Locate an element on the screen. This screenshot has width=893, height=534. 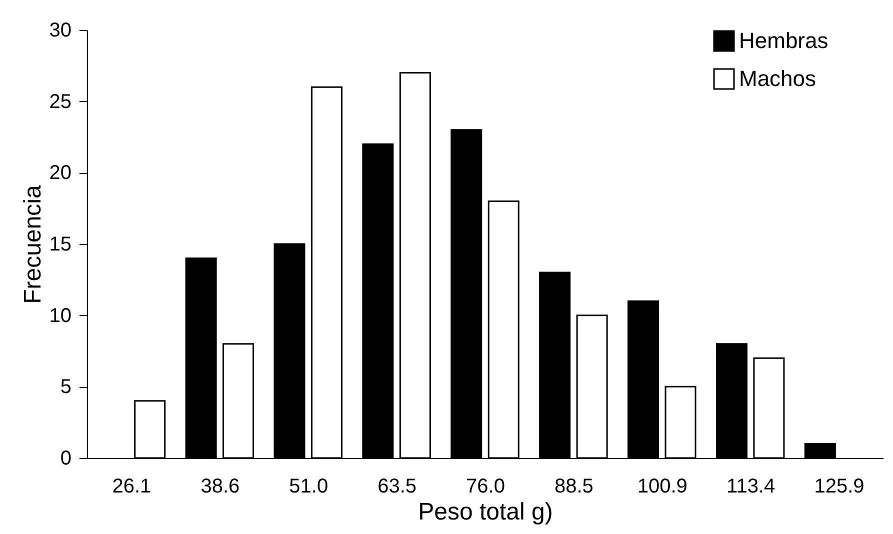
legend-label: Machos is located at coordinates (777, 78).